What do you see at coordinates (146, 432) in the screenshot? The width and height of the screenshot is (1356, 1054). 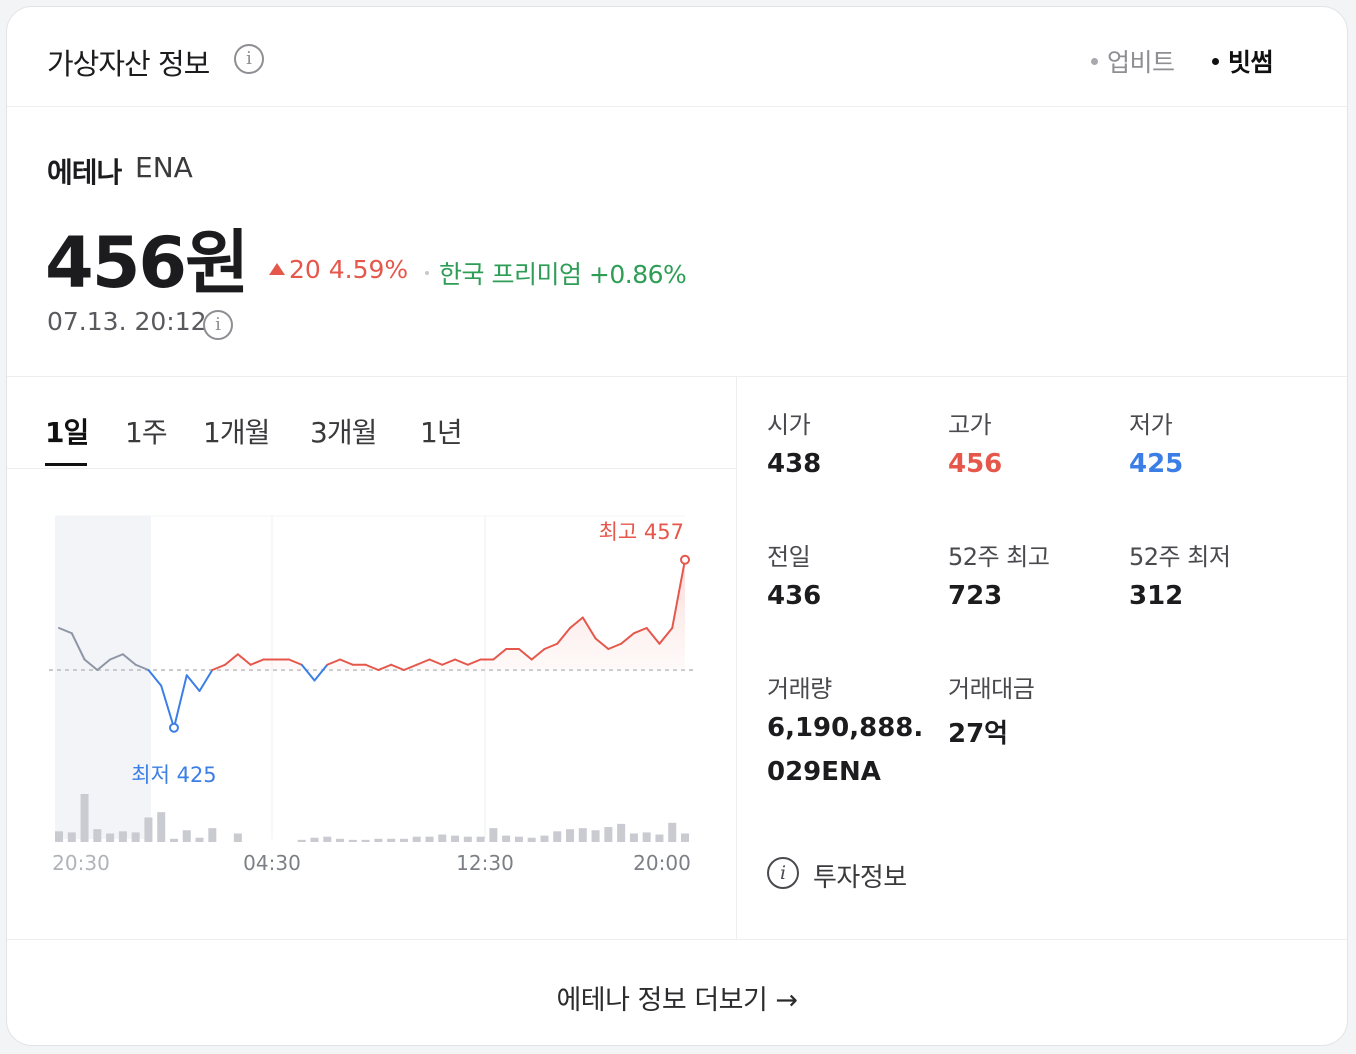 I see `tab-1w: 1주` at bounding box center [146, 432].